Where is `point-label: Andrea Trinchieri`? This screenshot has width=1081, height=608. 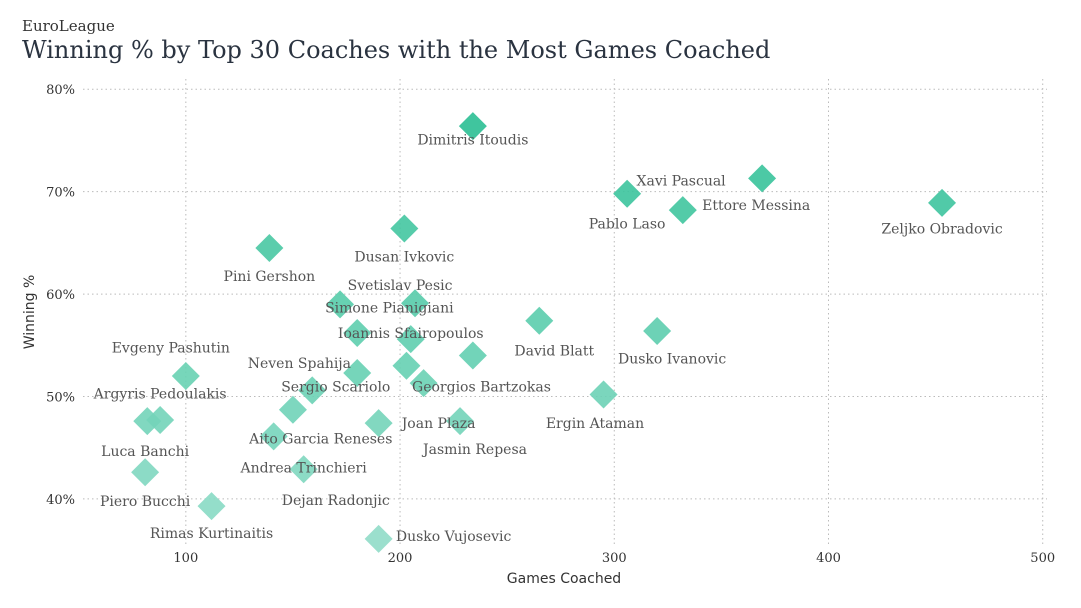
point-label: Andrea Trinchieri is located at coordinates (304, 468).